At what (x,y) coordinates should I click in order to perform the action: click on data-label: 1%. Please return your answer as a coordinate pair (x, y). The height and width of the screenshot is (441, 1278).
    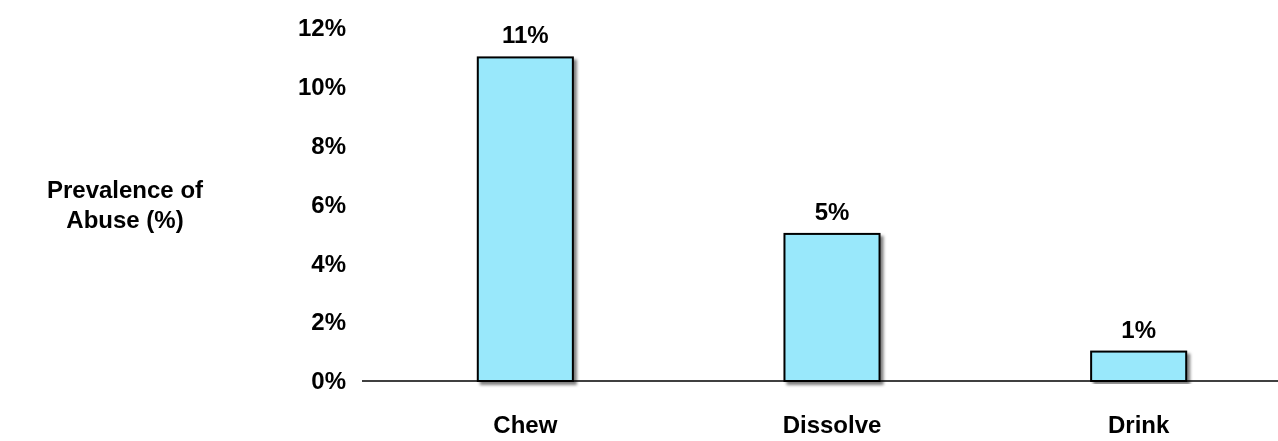
    Looking at the image, I should click on (1139, 329).